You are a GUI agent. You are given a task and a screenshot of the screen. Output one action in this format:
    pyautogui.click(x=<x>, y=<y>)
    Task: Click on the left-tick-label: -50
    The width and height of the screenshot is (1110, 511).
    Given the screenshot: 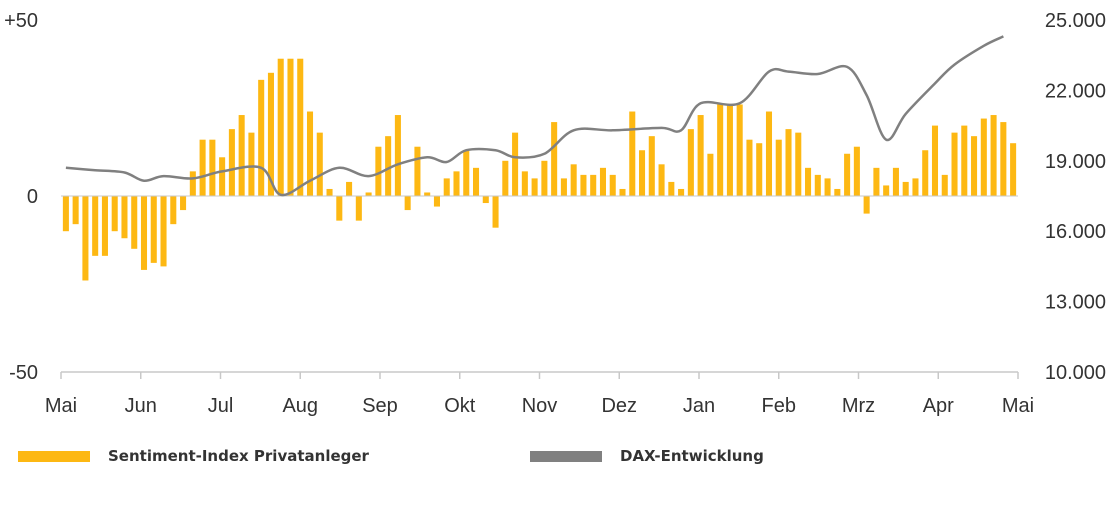 What is the action you would take?
    pyautogui.click(x=23, y=373)
    